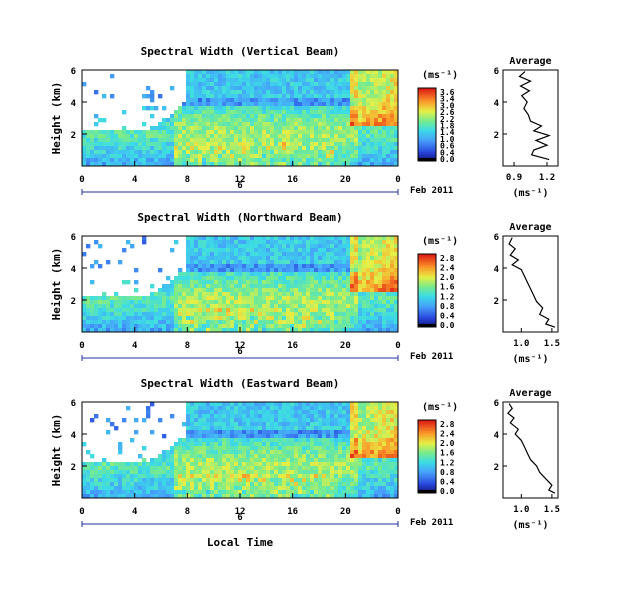 The height and width of the screenshot is (598, 617). I want to click on colorbar-tick-label: 0.8, so click(447, 472).